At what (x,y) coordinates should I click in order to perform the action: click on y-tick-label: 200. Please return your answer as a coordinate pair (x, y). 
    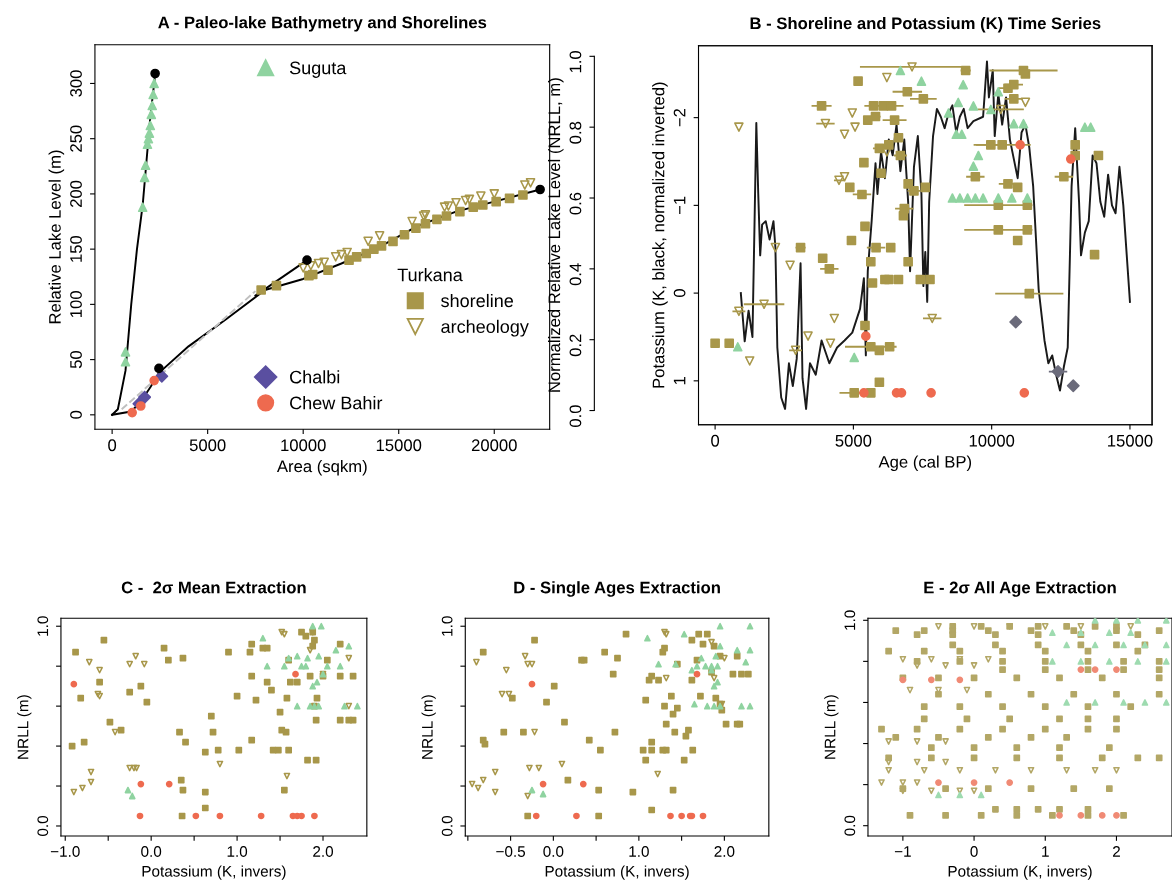
    Looking at the image, I should click on (76, 193).